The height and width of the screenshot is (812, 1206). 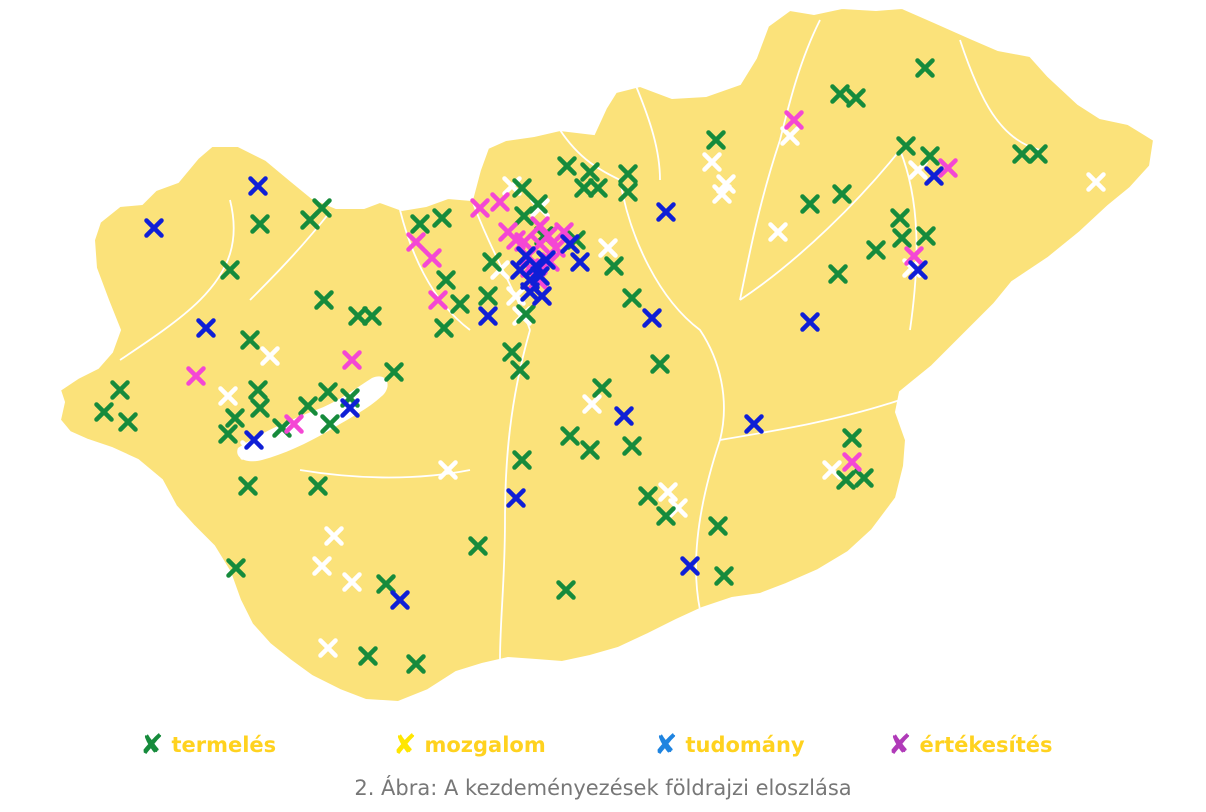 I want to click on legend-label-tudomany: tudomány, so click(x=745, y=745).